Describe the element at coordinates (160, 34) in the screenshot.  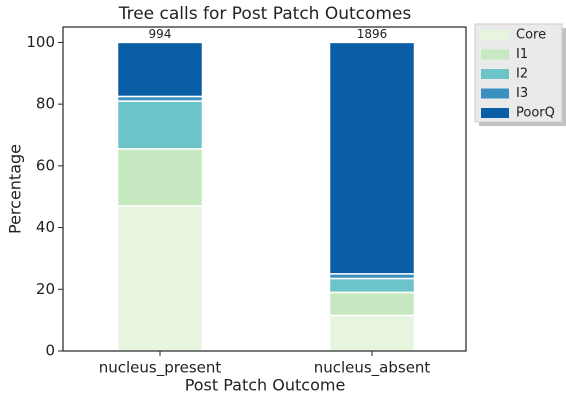
I see `total-label: 994` at that location.